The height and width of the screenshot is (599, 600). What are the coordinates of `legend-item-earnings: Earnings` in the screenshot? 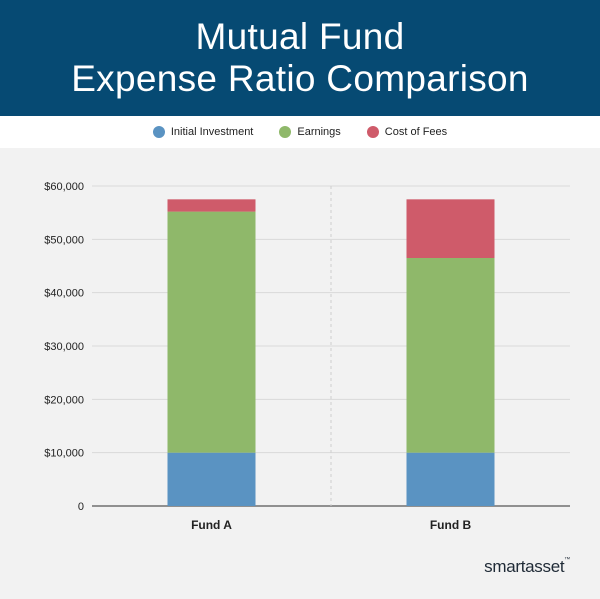 It's located at (310, 132).